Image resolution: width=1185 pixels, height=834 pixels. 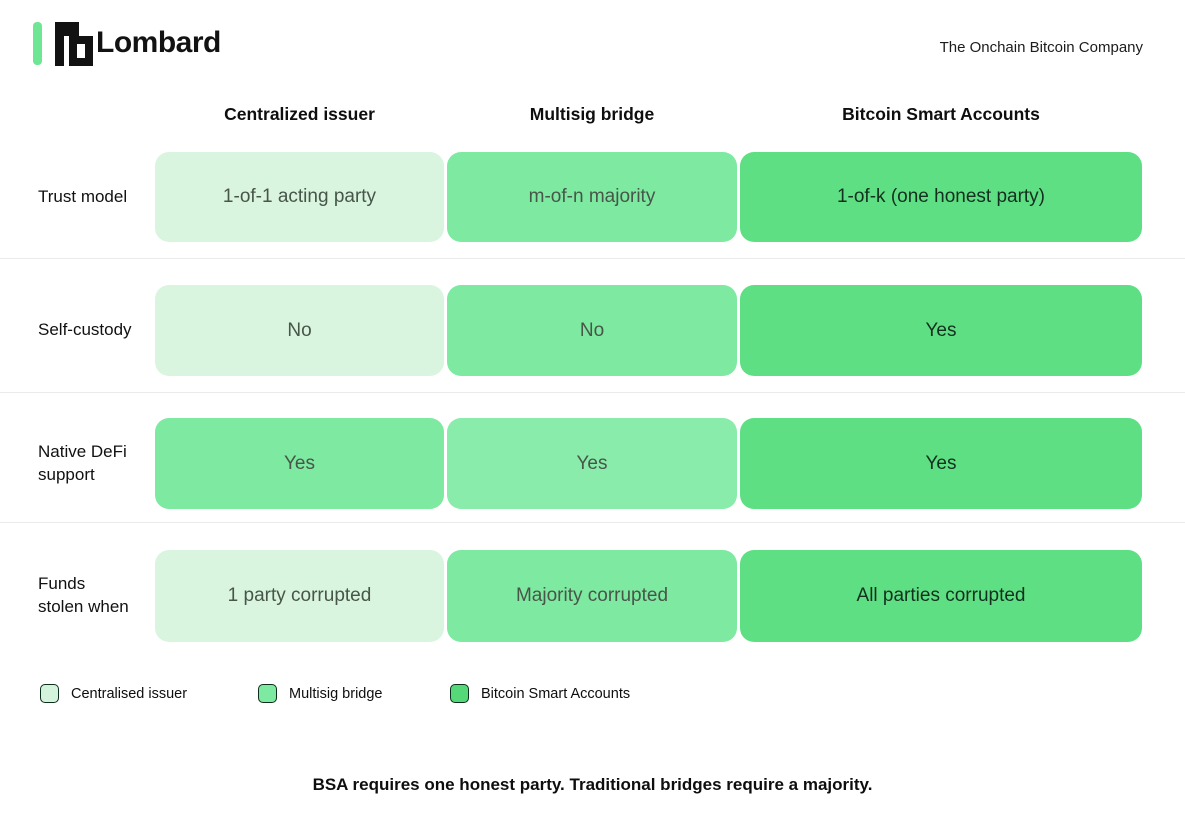 I want to click on table-cell: 1 party corrupted, so click(x=299, y=596).